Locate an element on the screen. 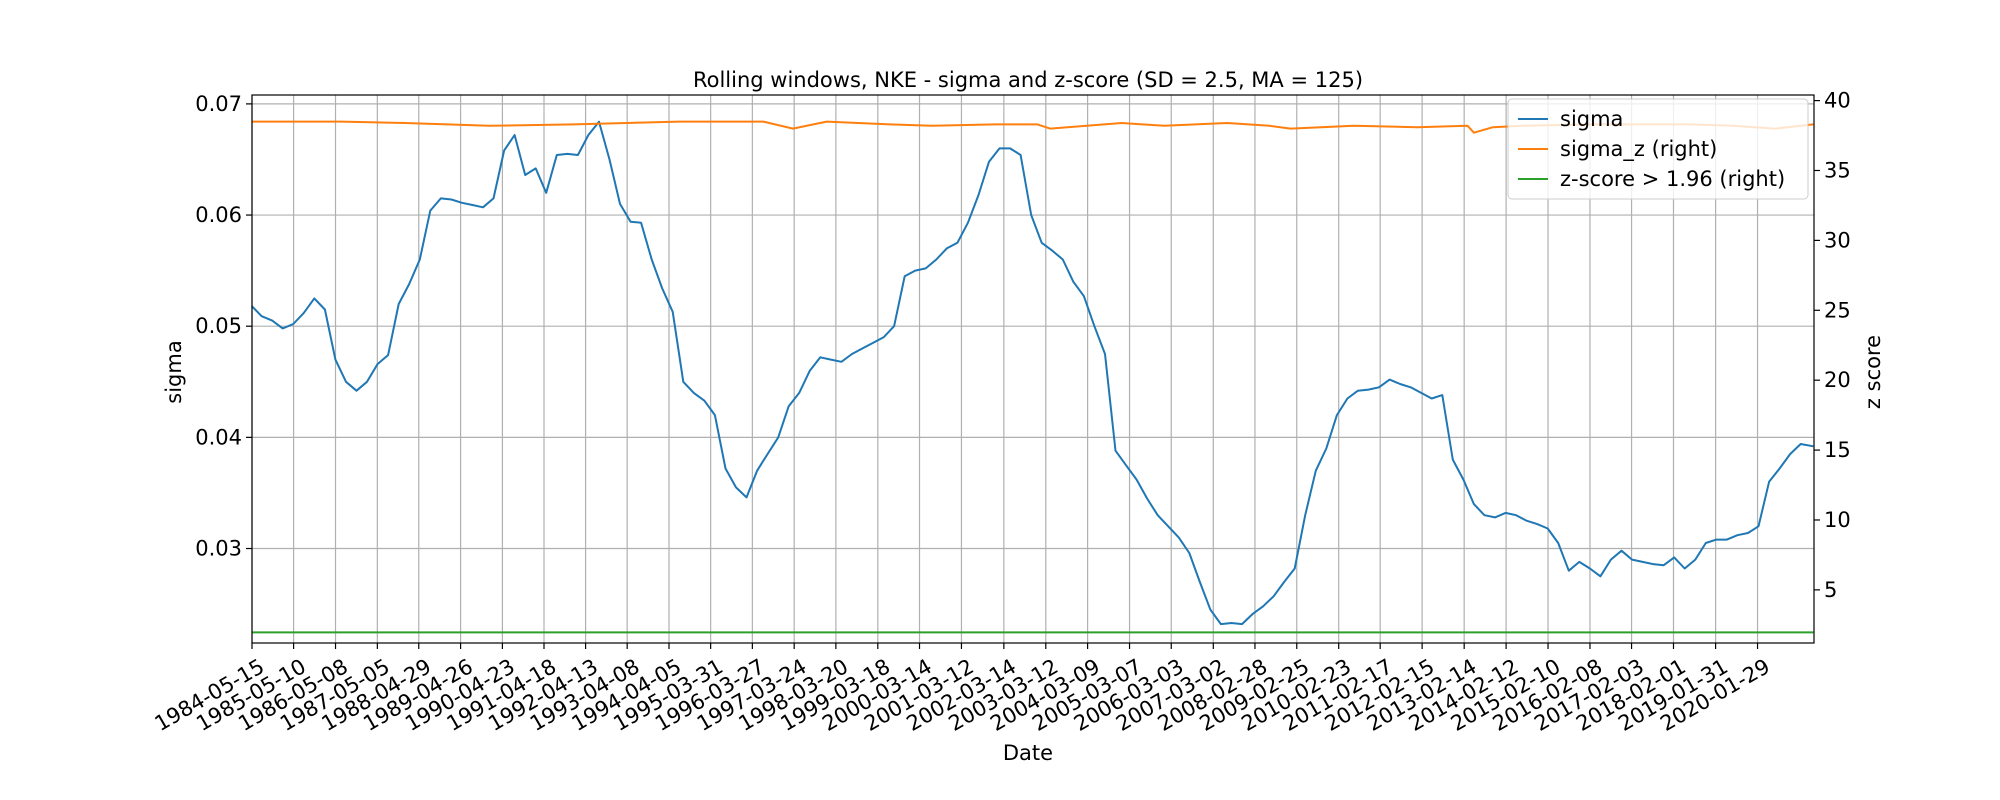  y-tick-label: 0.04 is located at coordinates (218, 437).